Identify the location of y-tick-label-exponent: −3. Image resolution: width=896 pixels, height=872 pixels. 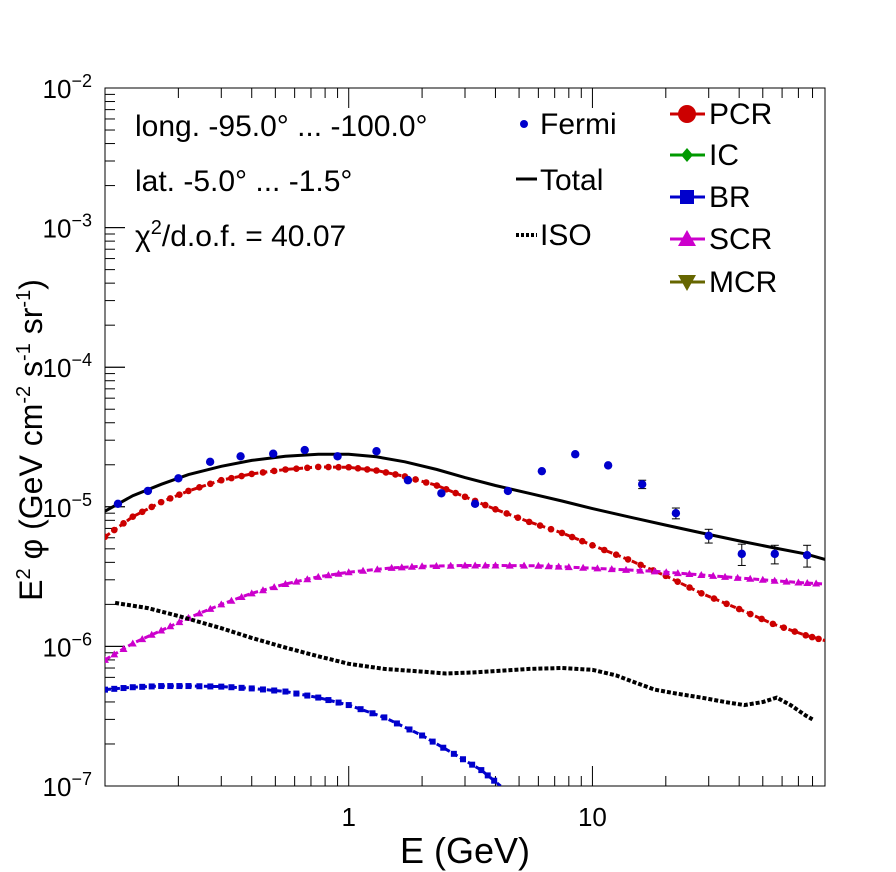
(81, 221).